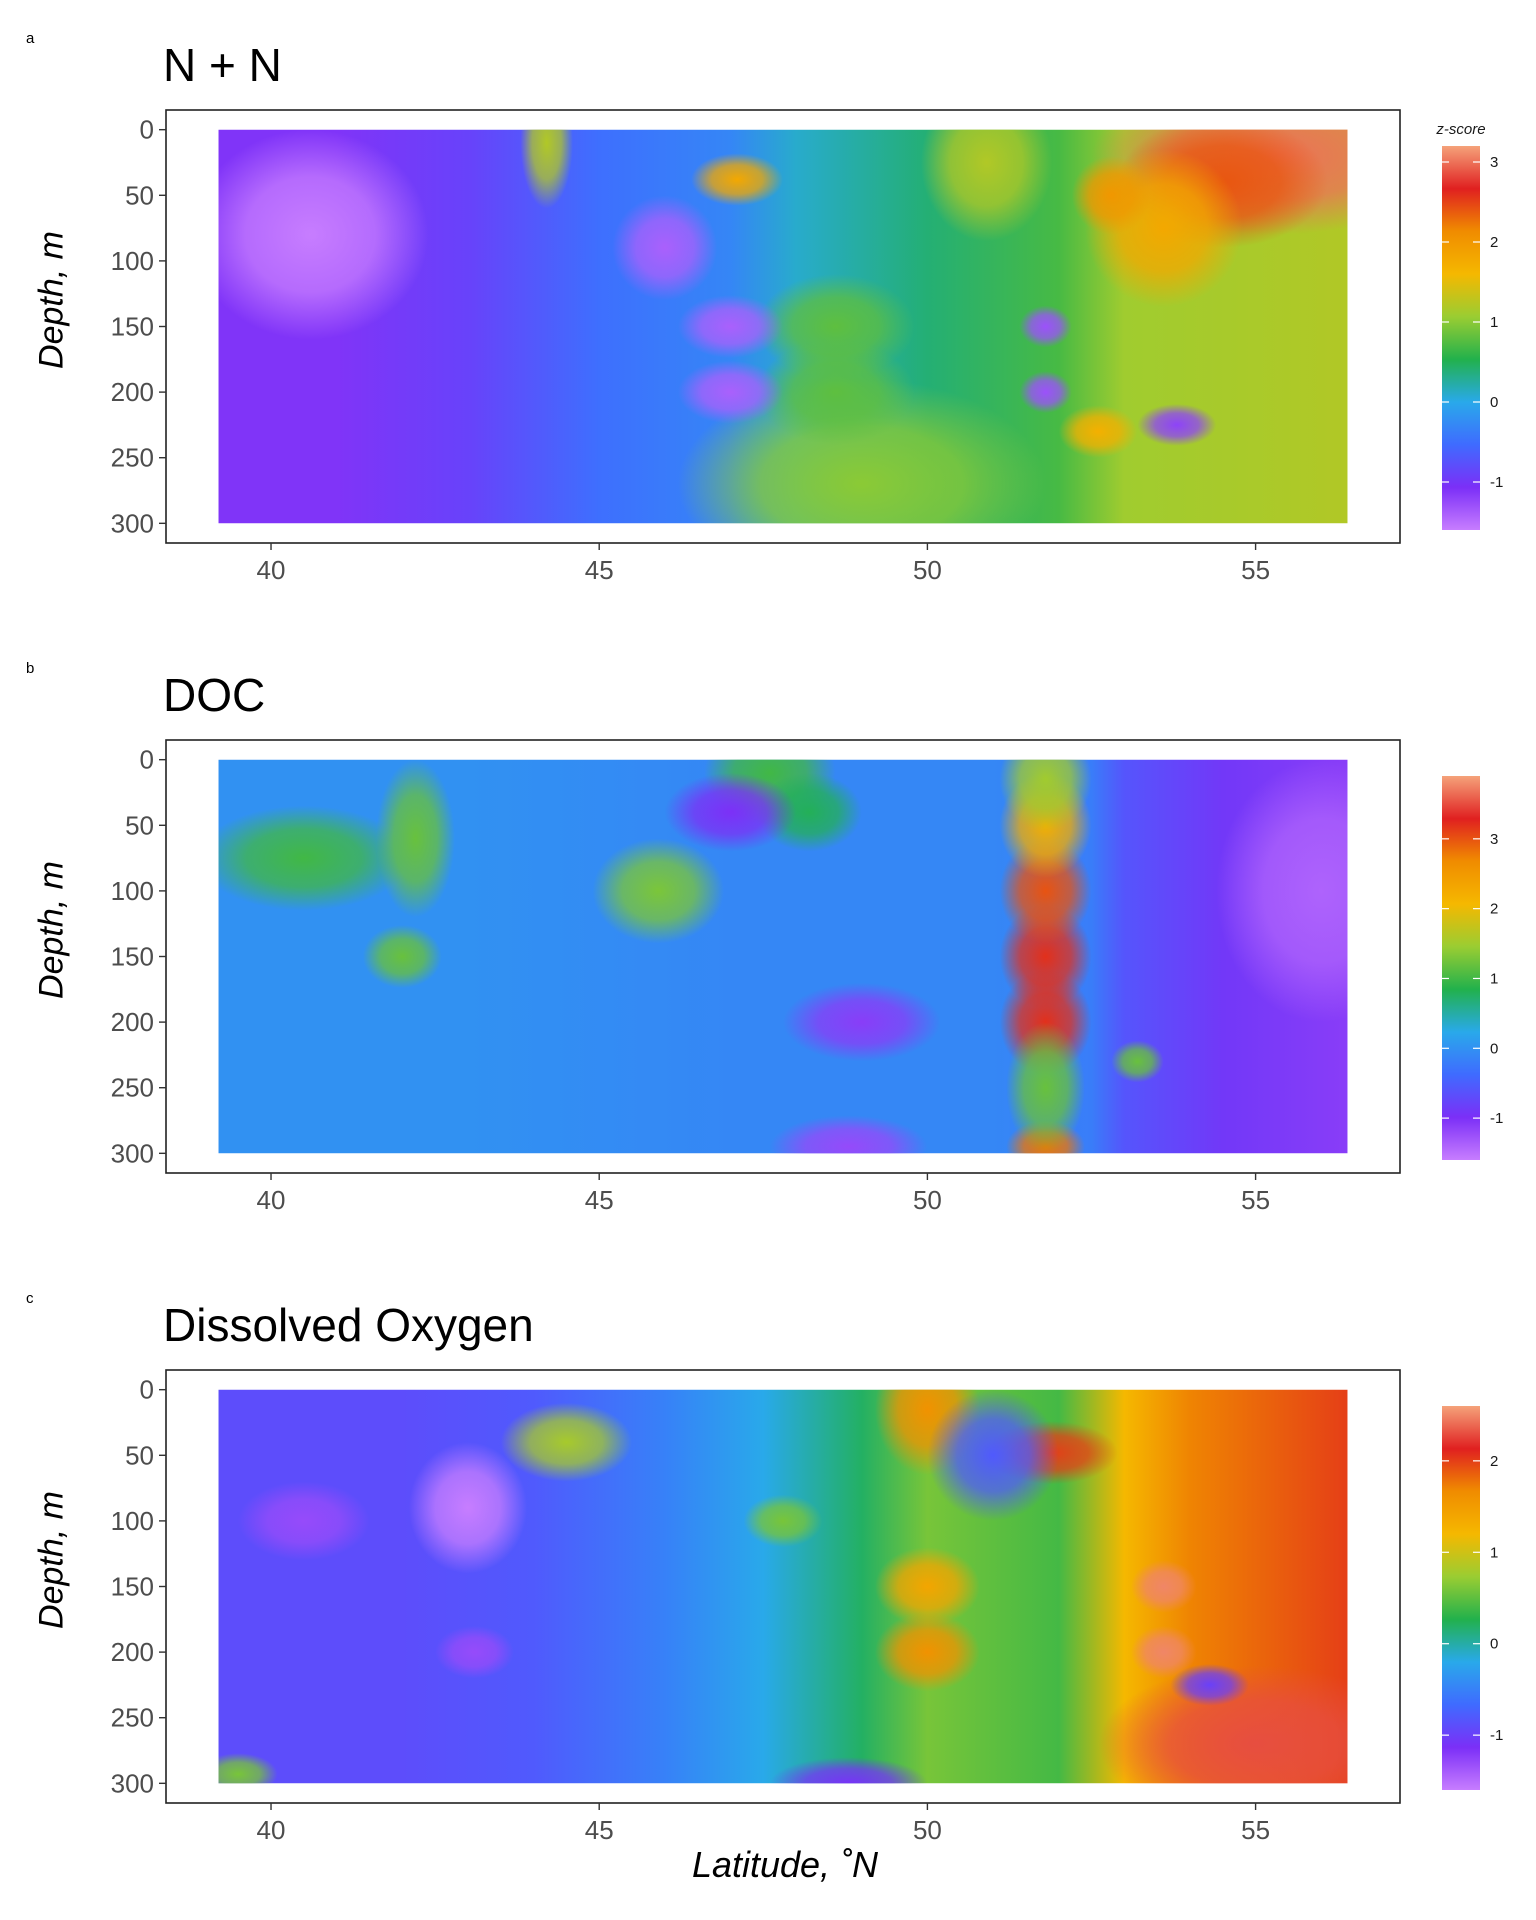 Image resolution: width=1536 pixels, height=1920 pixels. I want to click on panel-letter: a, so click(30, 38).